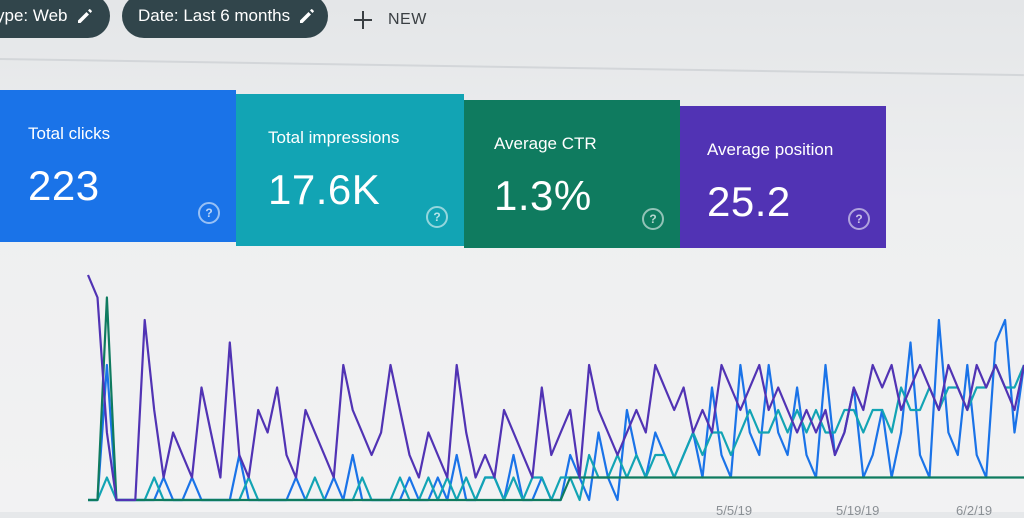 This screenshot has height=518, width=1024. Describe the element at coordinates (363, 20) in the screenshot. I see `plus-icon` at that location.